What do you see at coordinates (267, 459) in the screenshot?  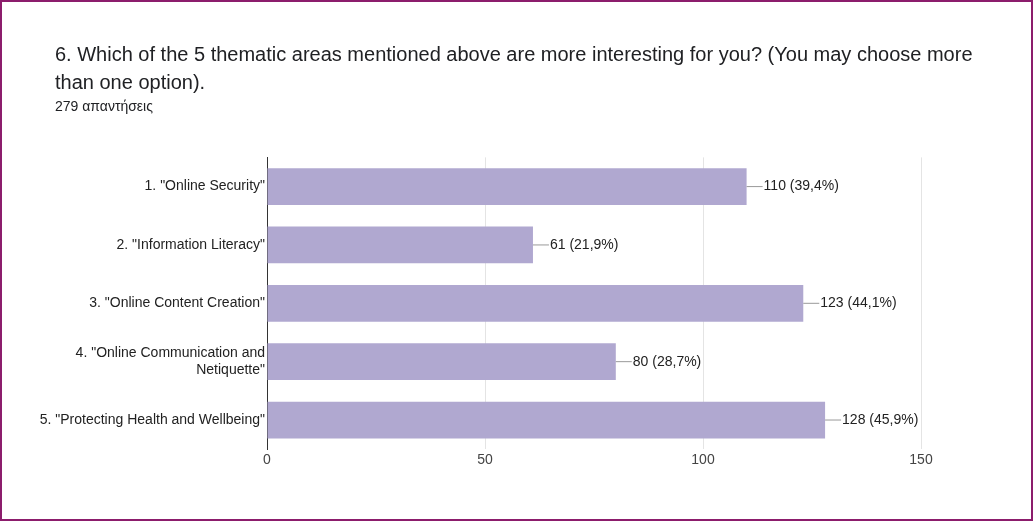 I see `x-tick-label: 0` at bounding box center [267, 459].